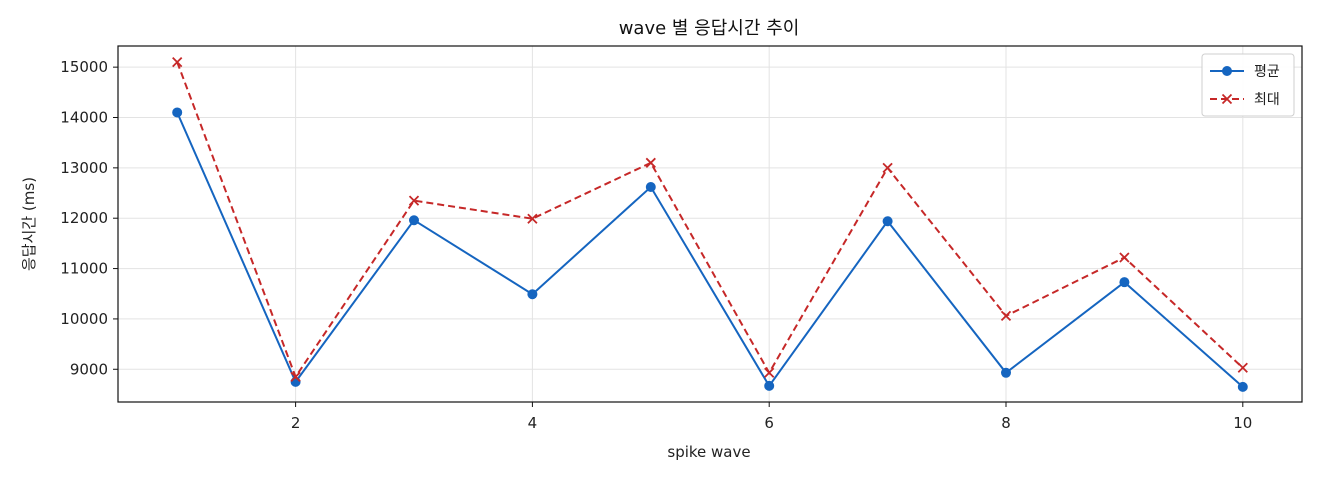 This screenshot has width=1320, height=480. I want to click on y-tick-label: 15000, so click(84, 67).